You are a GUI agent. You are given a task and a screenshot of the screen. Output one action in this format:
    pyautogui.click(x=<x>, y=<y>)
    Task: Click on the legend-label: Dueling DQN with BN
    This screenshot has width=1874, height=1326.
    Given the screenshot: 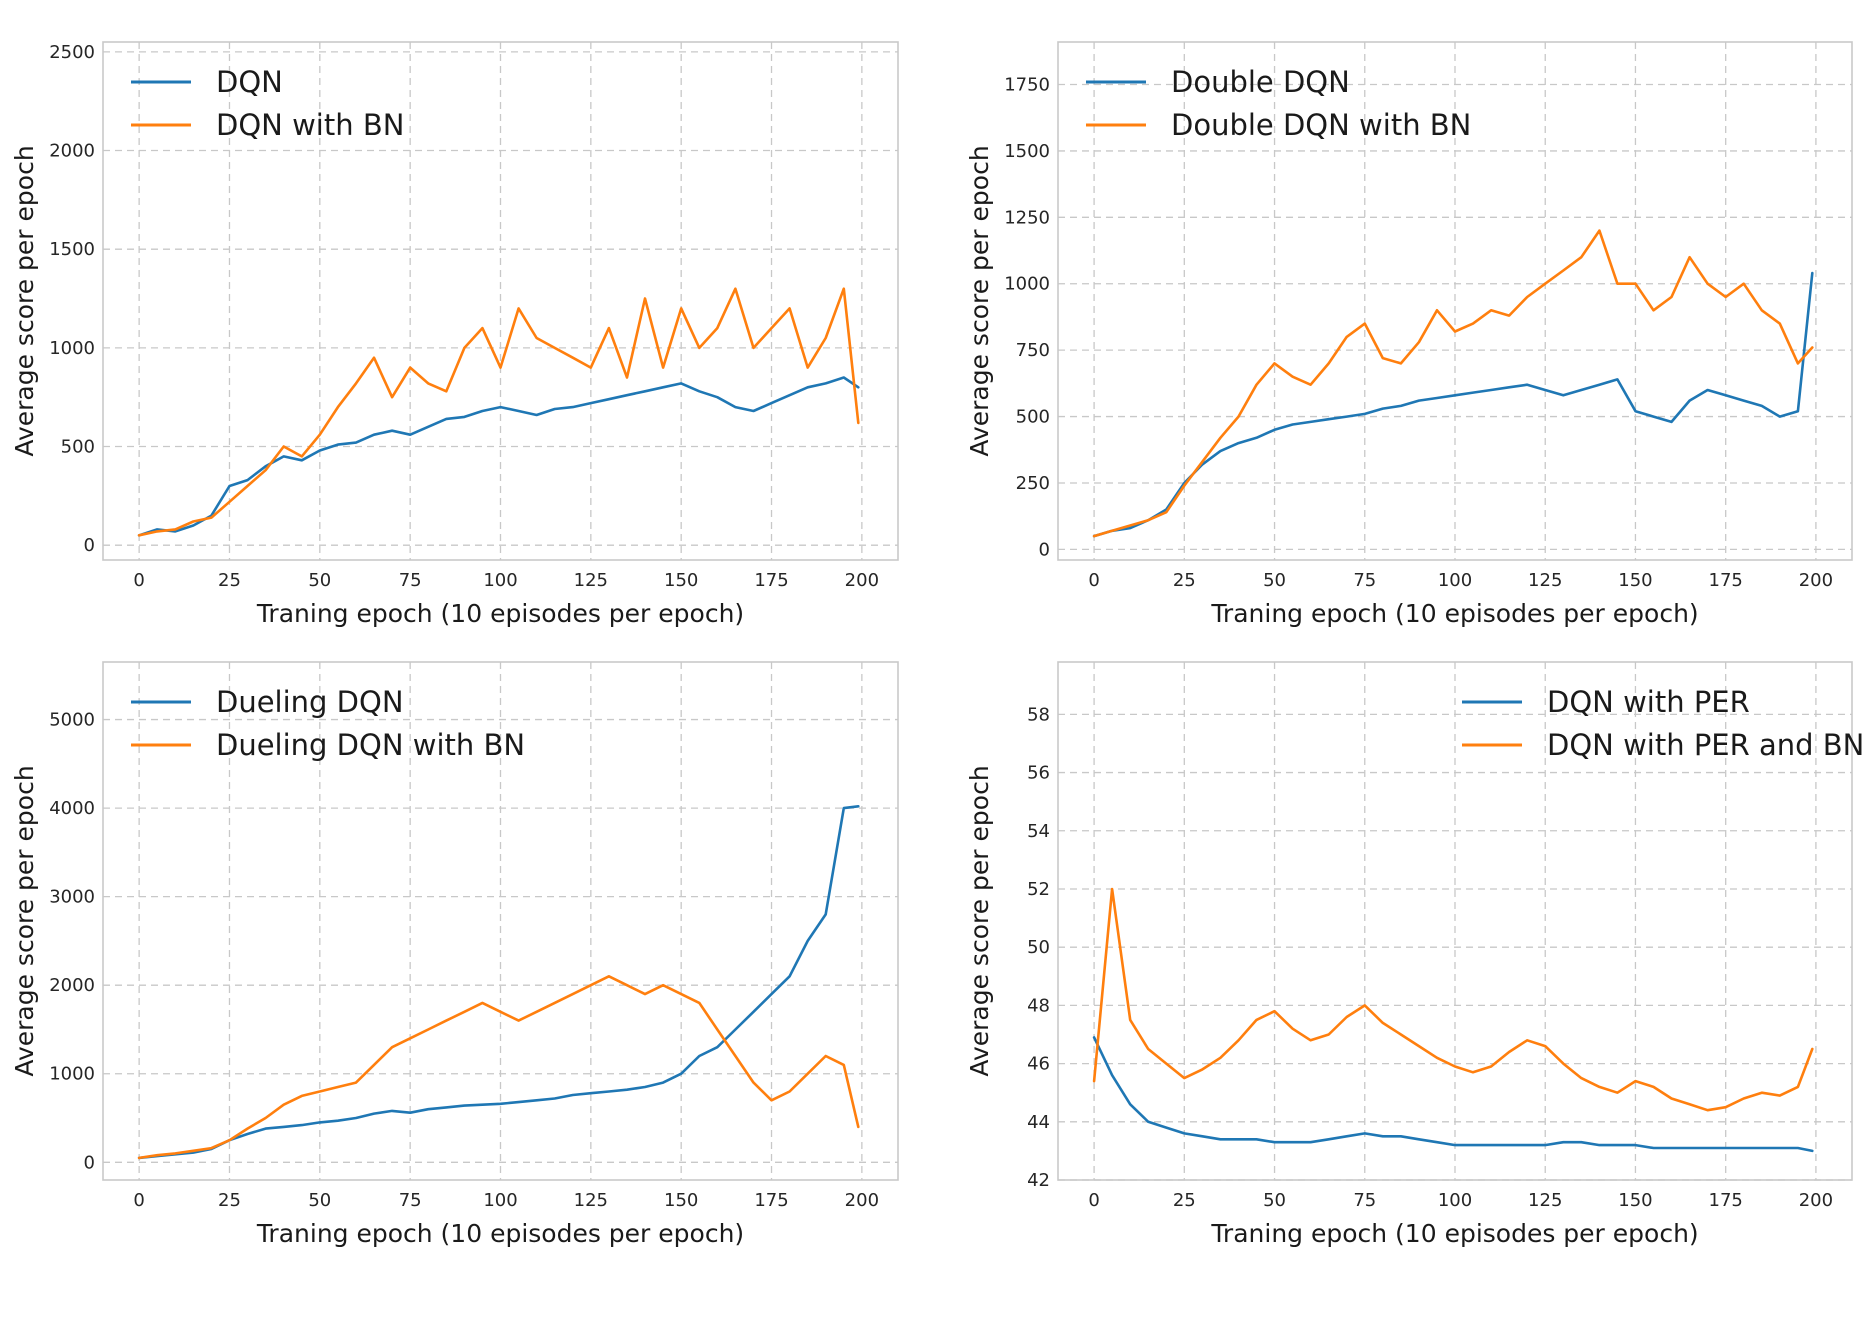 What is the action you would take?
    pyautogui.click(x=370, y=745)
    